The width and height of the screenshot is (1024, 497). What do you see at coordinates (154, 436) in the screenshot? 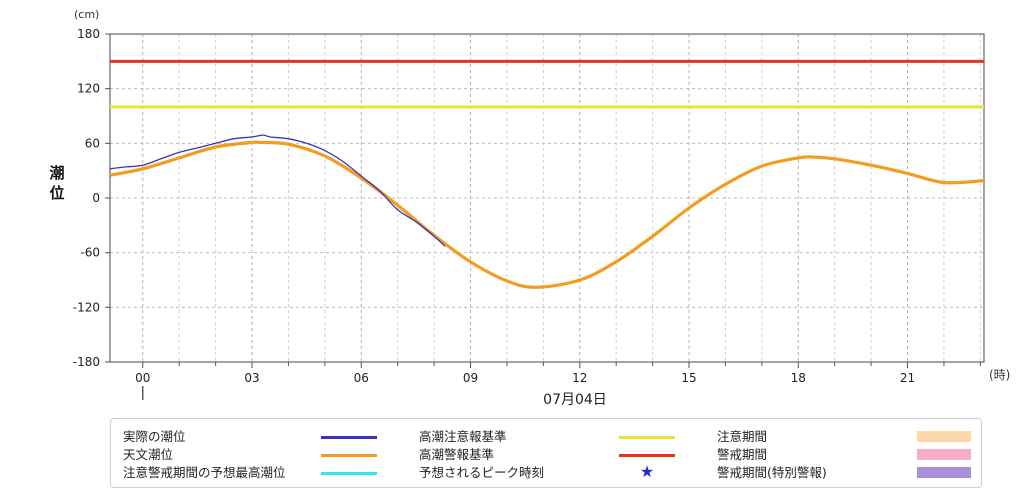
I see `legend-label: 実際の潮位` at bounding box center [154, 436].